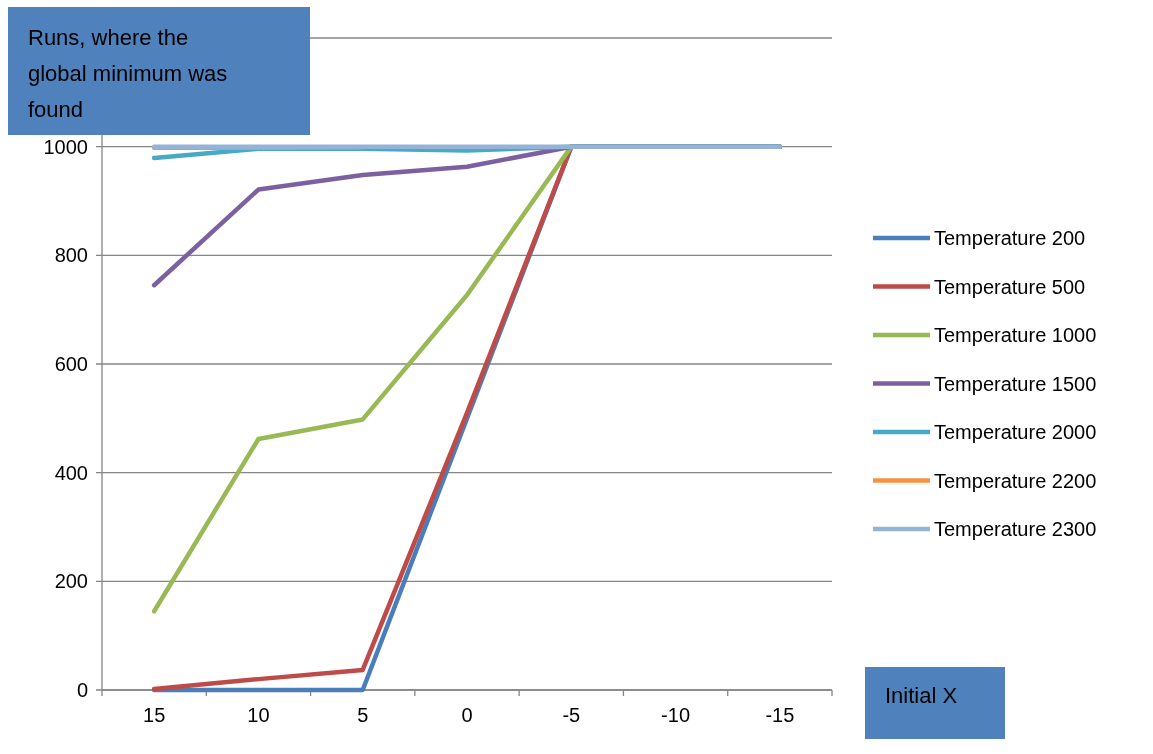 This screenshot has height=754, width=1153. Describe the element at coordinates (363, 715) in the screenshot. I see `x-tick-label: 5` at that location.